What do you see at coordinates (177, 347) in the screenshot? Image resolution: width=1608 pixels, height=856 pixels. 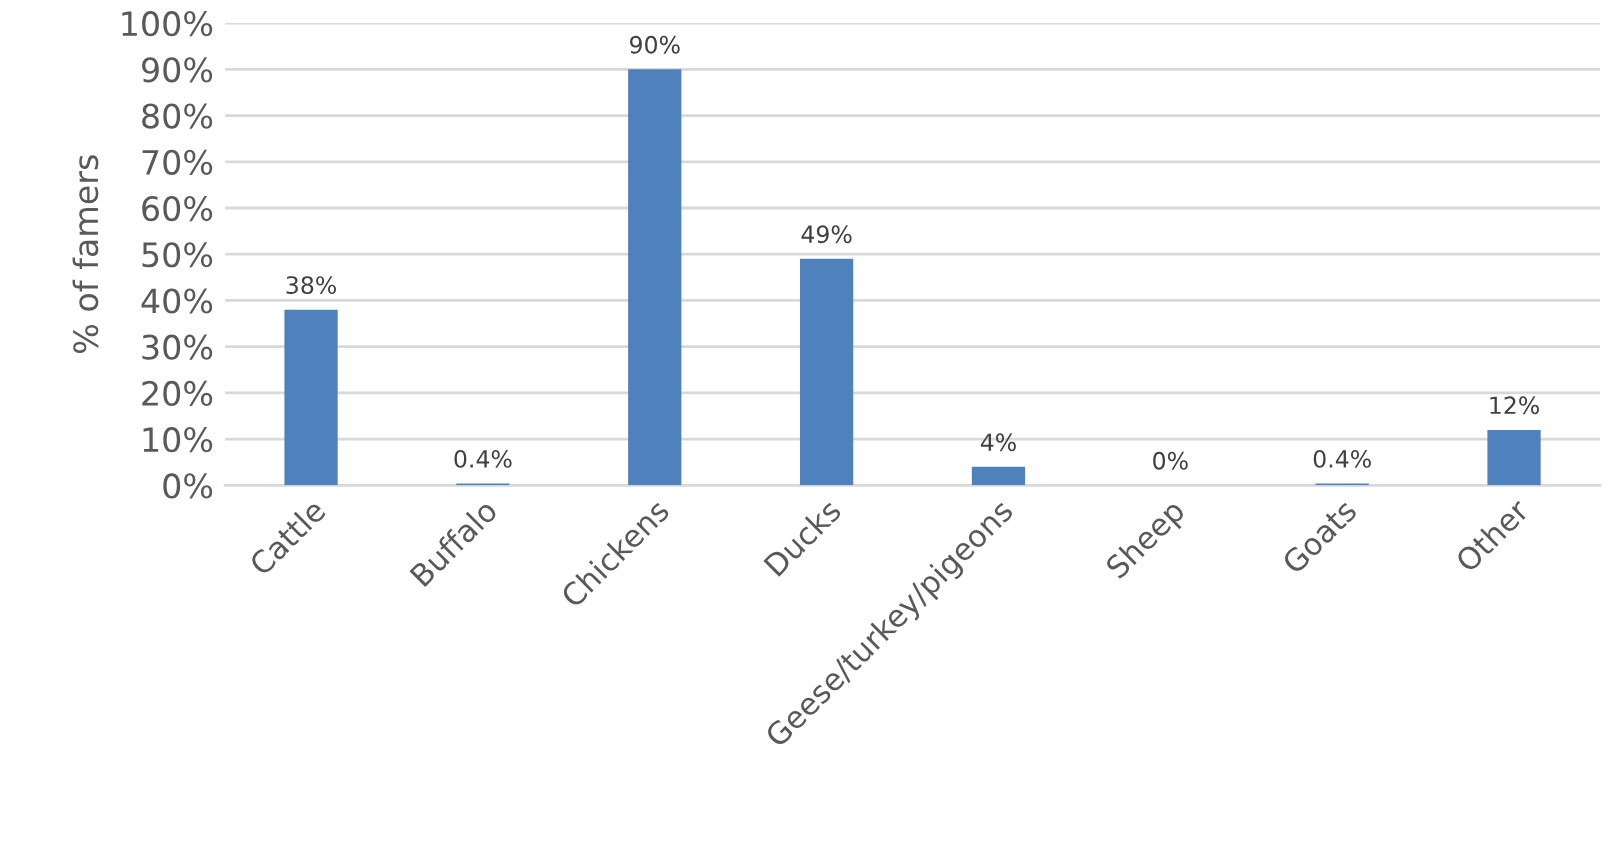 I see `y-tick-label: 30%` at bounding box center [177, 347].